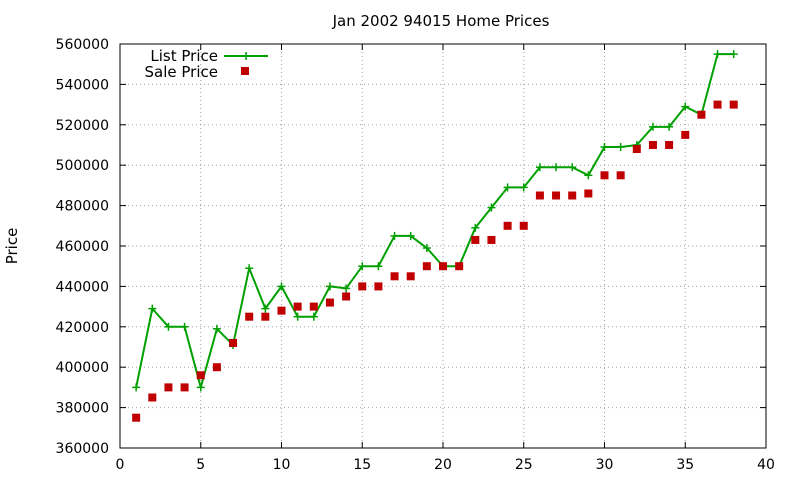 This screenshot has width=800, height=485. What do you see at coordinates (82, 287) in the screenshot?
I see `y-tick-label: 440000` at bounding box center [82, 287].